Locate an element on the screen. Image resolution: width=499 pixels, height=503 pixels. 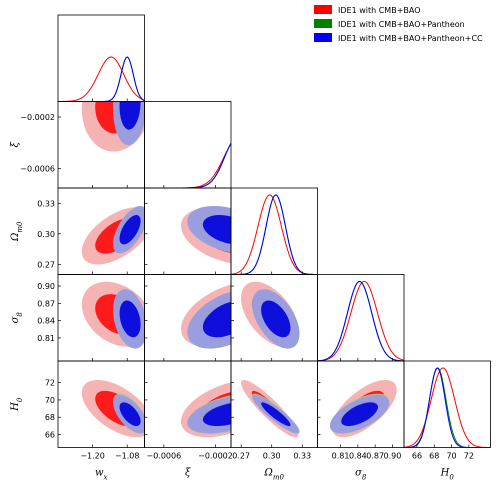
y-tick-label-s8: 0.84 is located at coordinates (46, 321).